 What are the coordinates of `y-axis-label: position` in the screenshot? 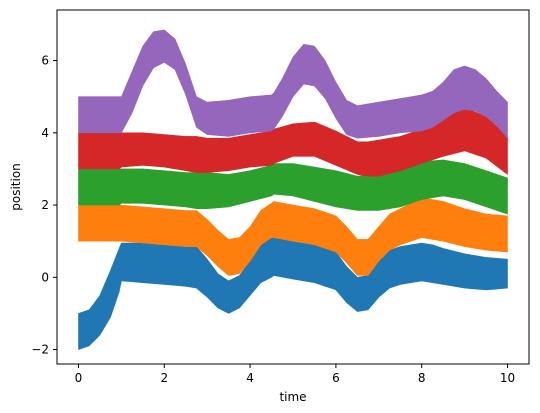 It's located at (16, 187).